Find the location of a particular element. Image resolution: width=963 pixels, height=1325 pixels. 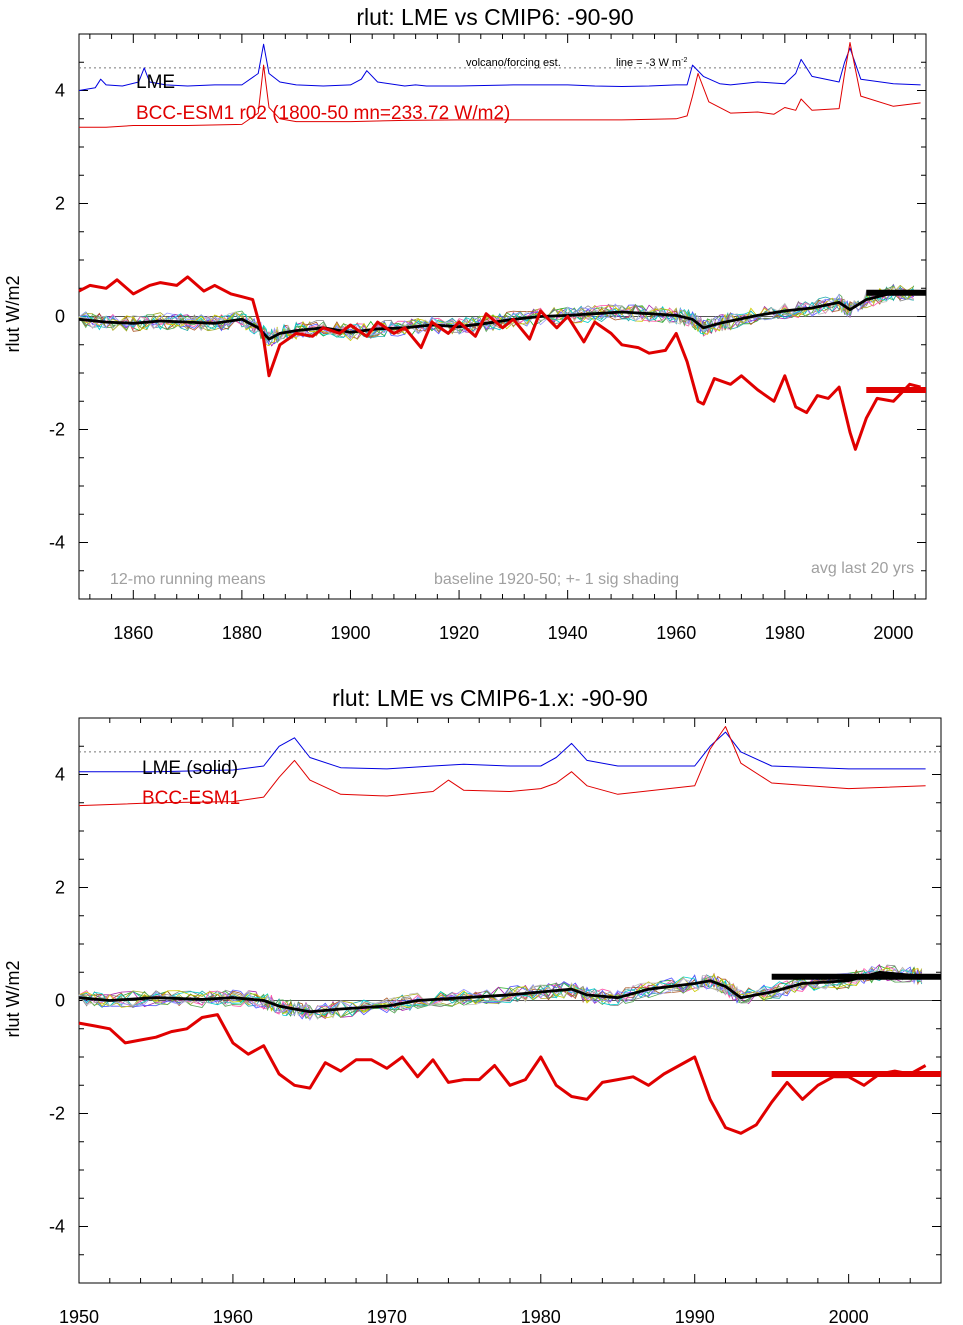

lme-mean-line is located at coordinates (502, 992).